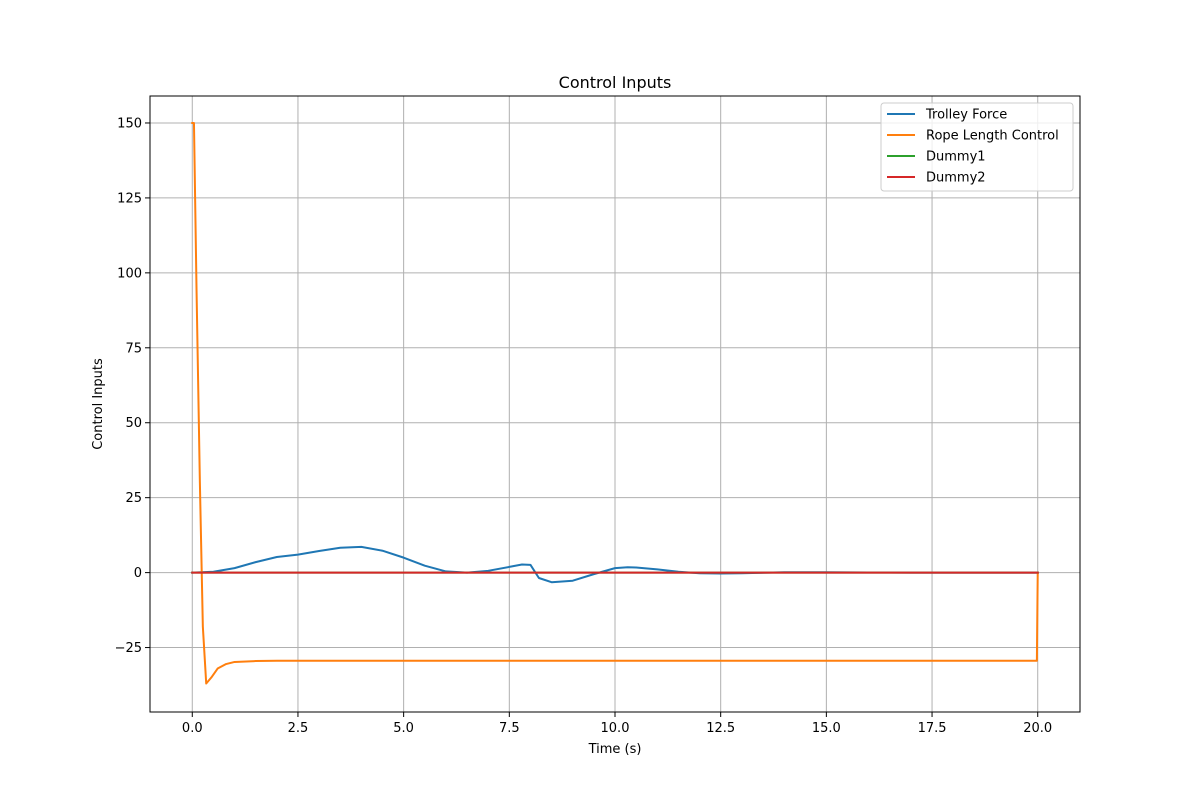 Image resolution: width=1200 pixels, height=800 pixels. I want to click on x-axis-label: Time (s), so click(615, 749).